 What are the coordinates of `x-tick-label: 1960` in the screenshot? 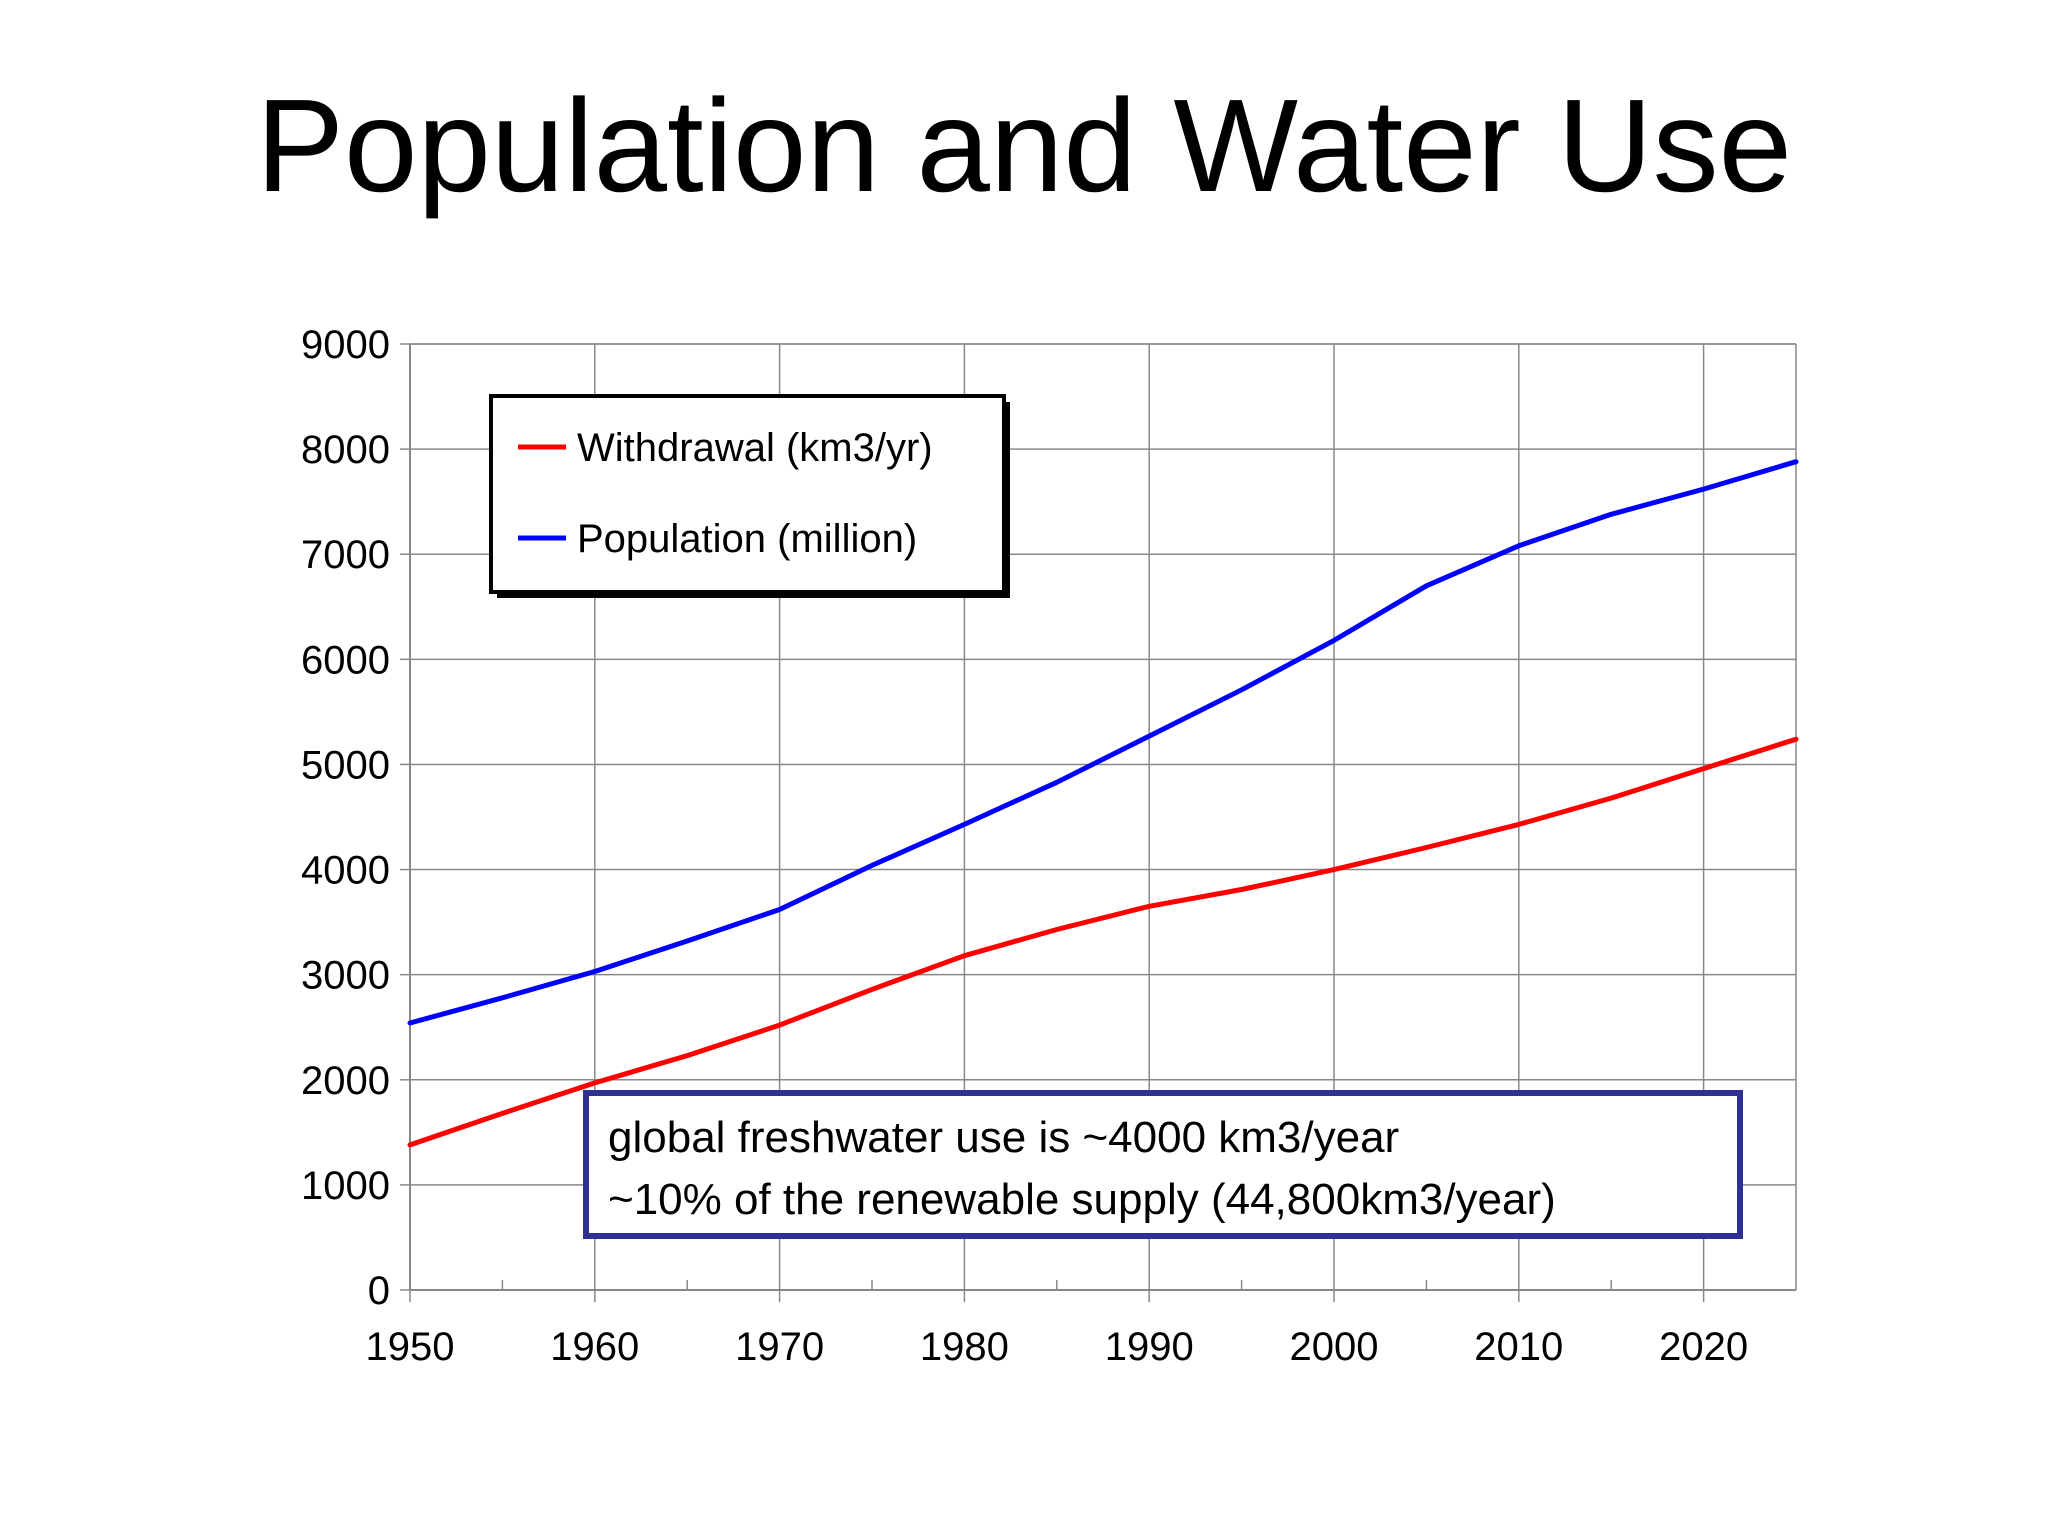 It's located at (594, 1347).